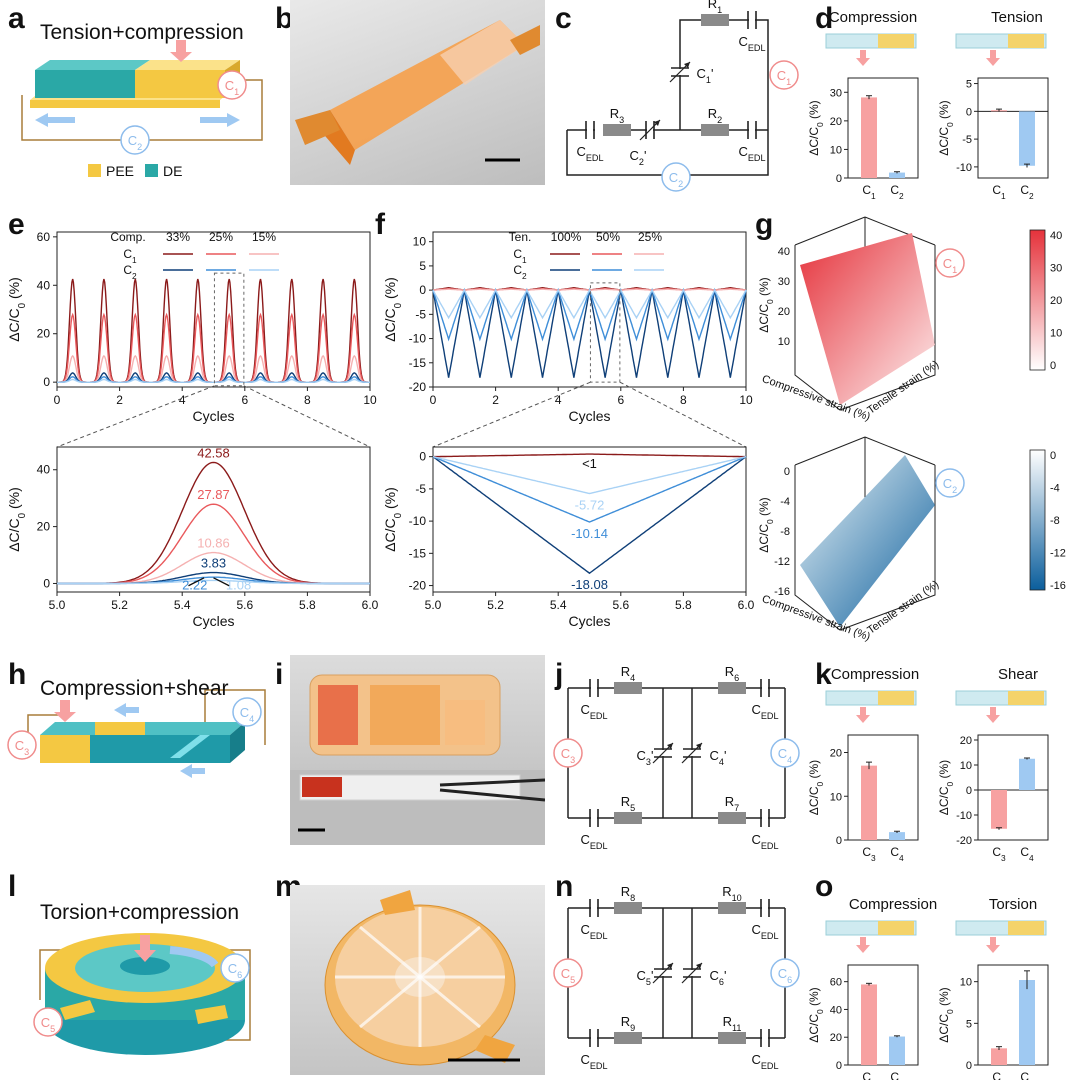 This screenshot has height=1080, width=1080. What do you see at coordinates (1027, 1022) in the screenshot?
I see `chart-o-torsion-bar-C6` at bounding box center [1027, 1022].